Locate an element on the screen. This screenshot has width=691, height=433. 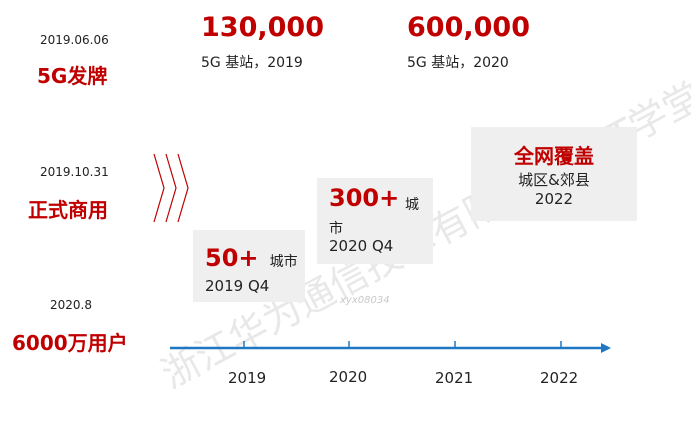
box-2022: 全网覆盖 城区&郊县 2022 is located at coordinates (554, 174).